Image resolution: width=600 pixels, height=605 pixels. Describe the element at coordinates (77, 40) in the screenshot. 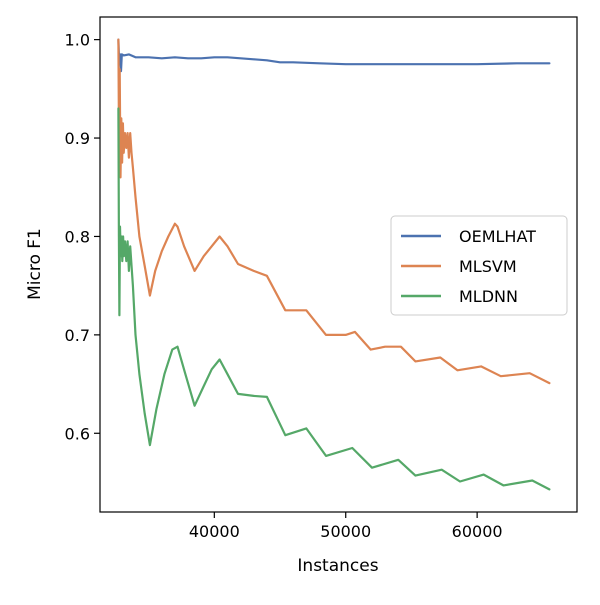

I see `y-tick-label: 1.0` at that location.